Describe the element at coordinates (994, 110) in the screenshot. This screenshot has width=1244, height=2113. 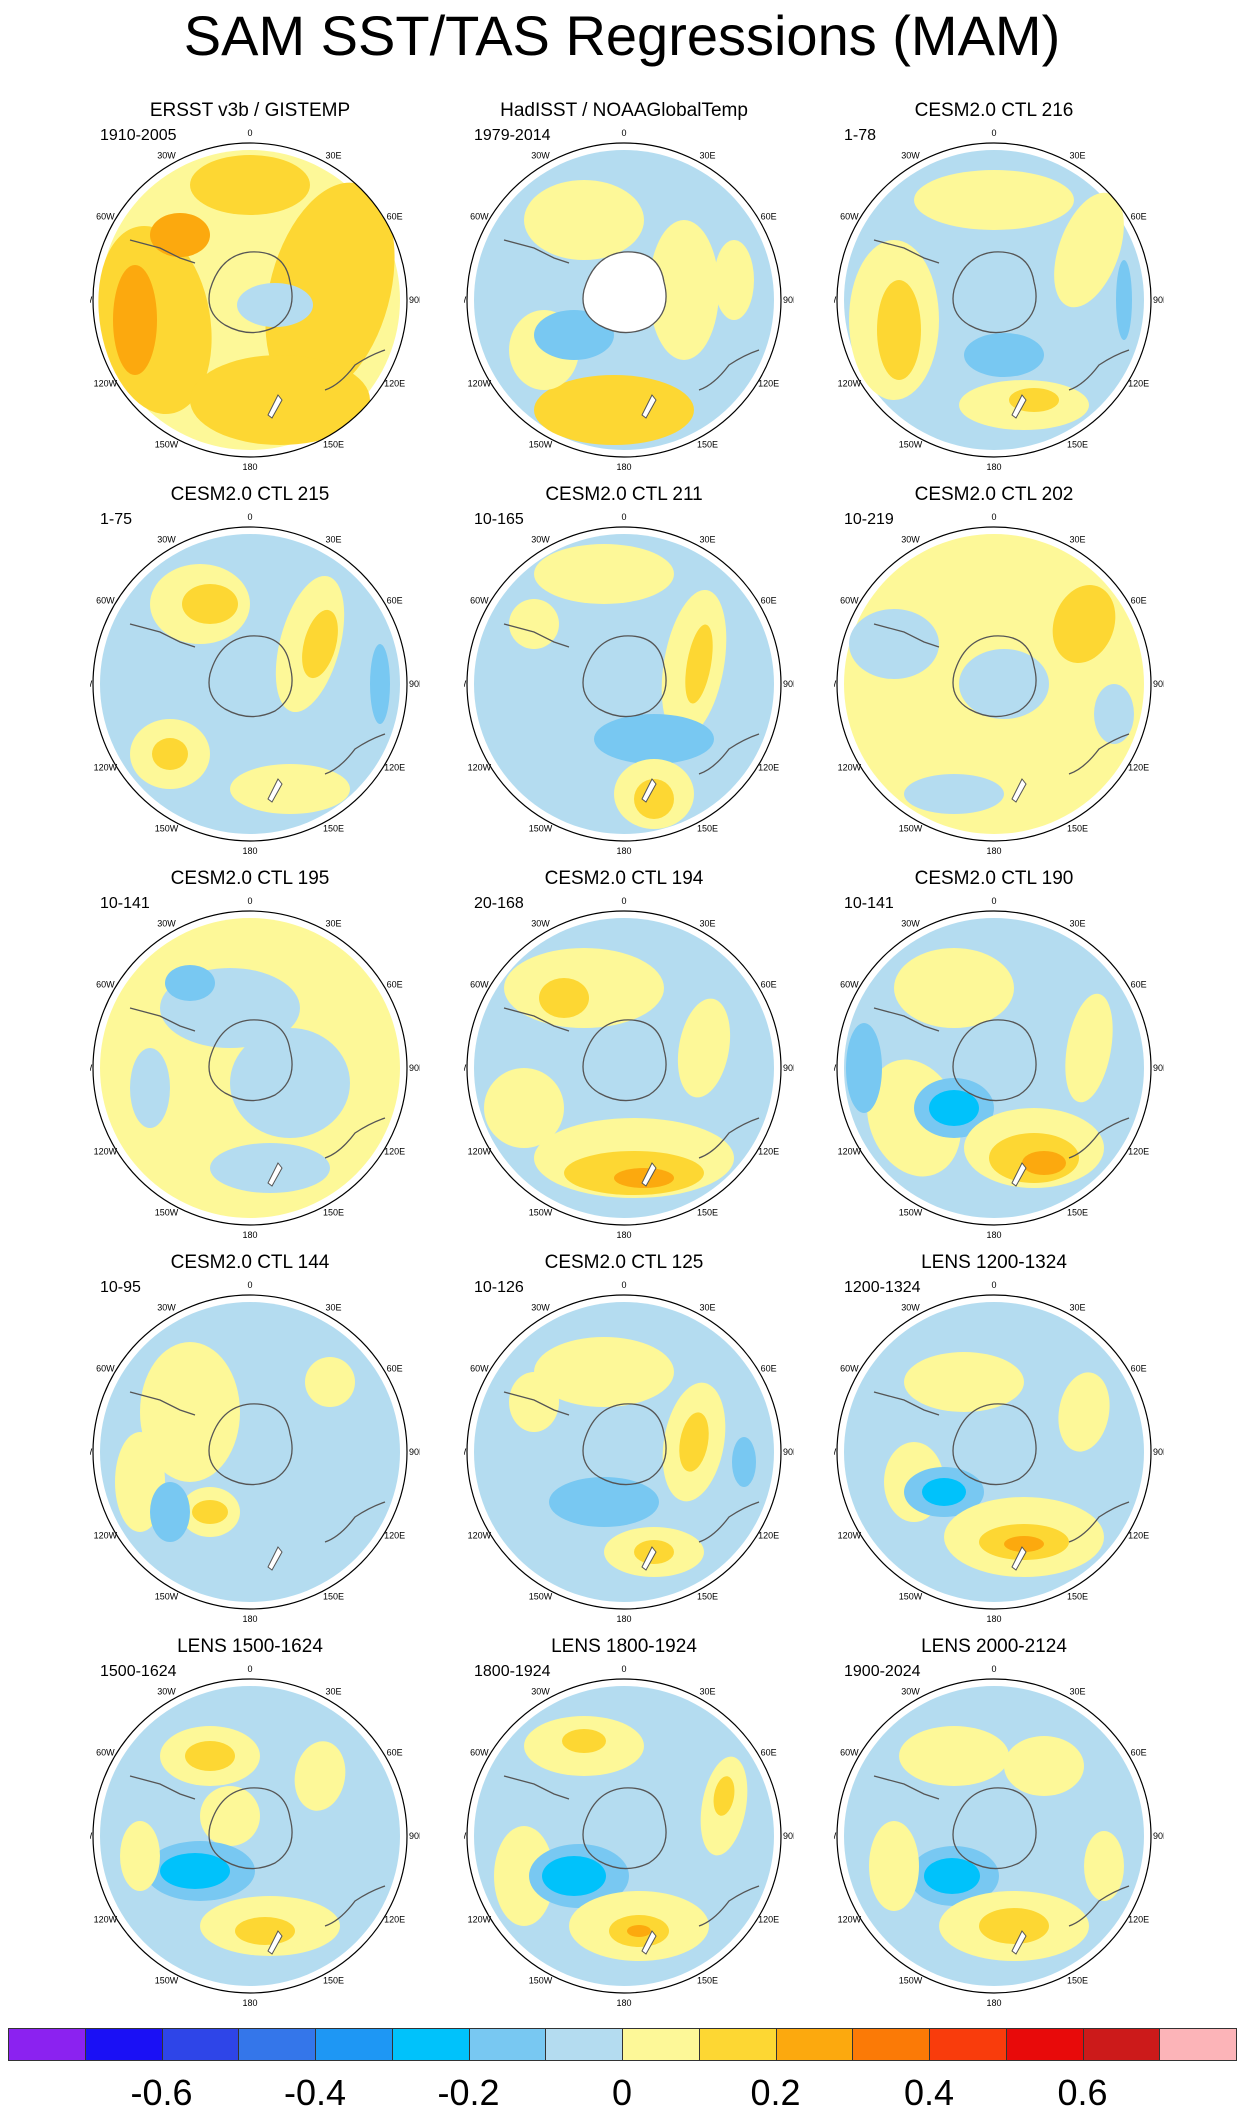
I see `panel-title: CESM2.0 CTL 216` at that location.